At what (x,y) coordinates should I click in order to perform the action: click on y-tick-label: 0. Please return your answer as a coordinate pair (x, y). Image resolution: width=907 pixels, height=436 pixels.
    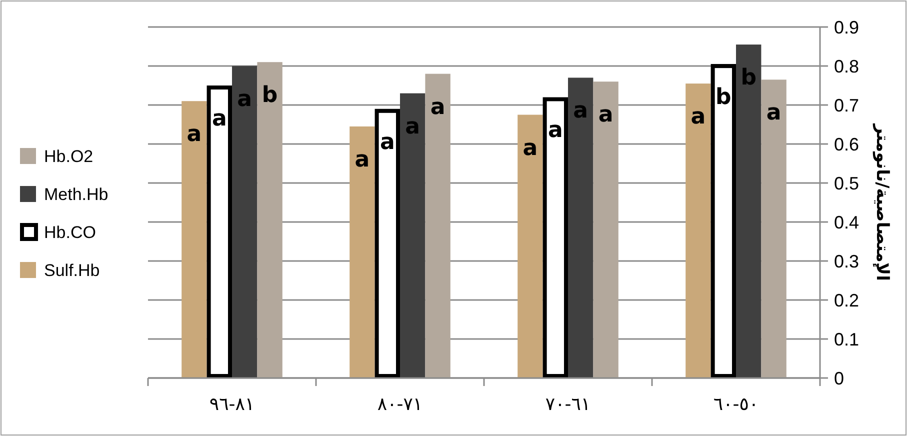
    Looking at the image, I should click on (839, 378).